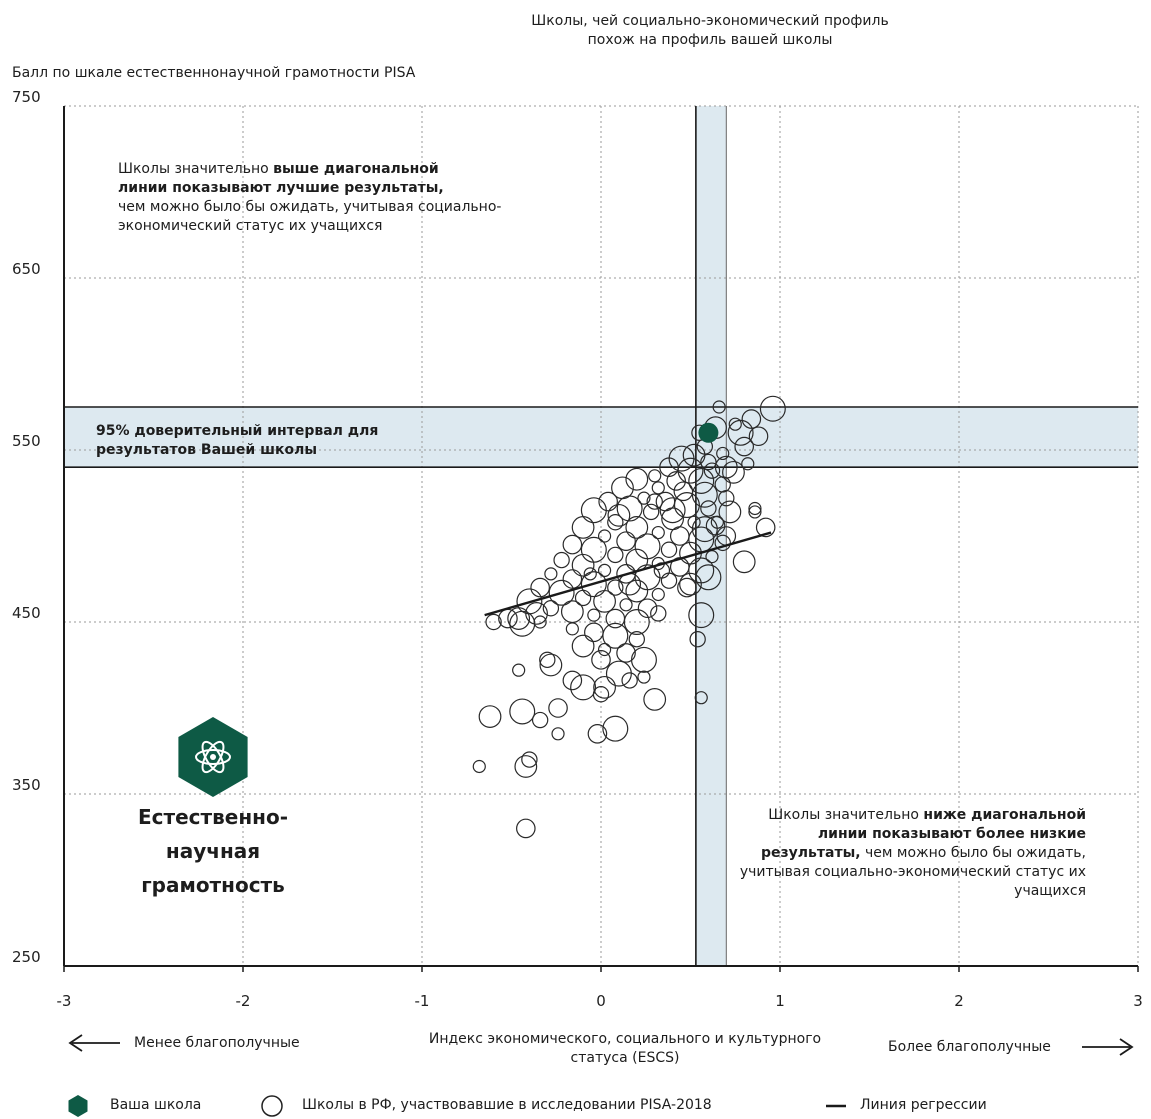  Describe the element at coordinates (601, 1001) in the screenshot. I see `x-tick-label: 0` at that location.